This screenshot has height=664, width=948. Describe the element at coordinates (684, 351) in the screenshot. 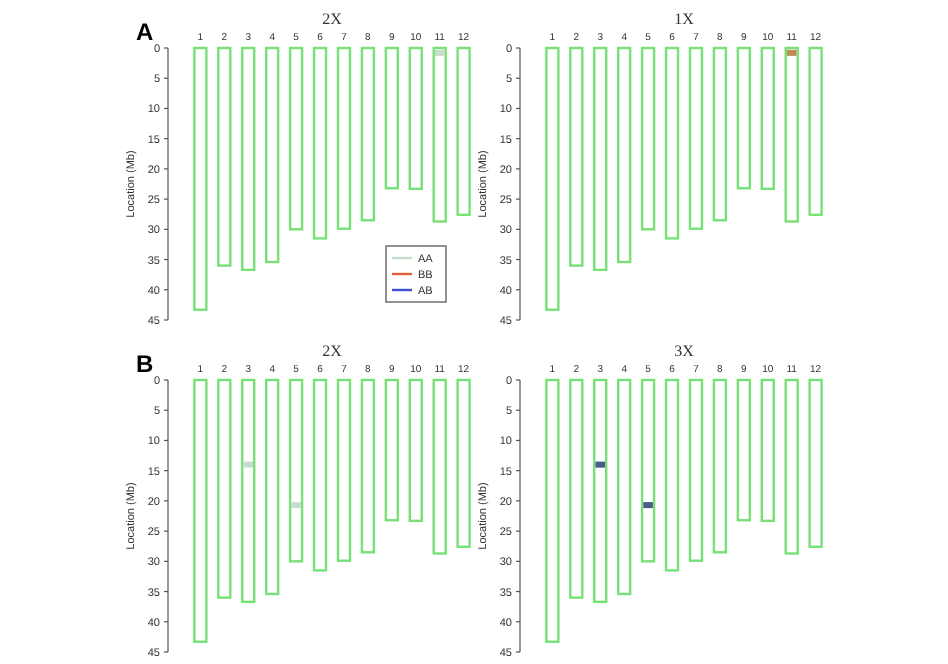

I see `chart-title: 3X` at that location.